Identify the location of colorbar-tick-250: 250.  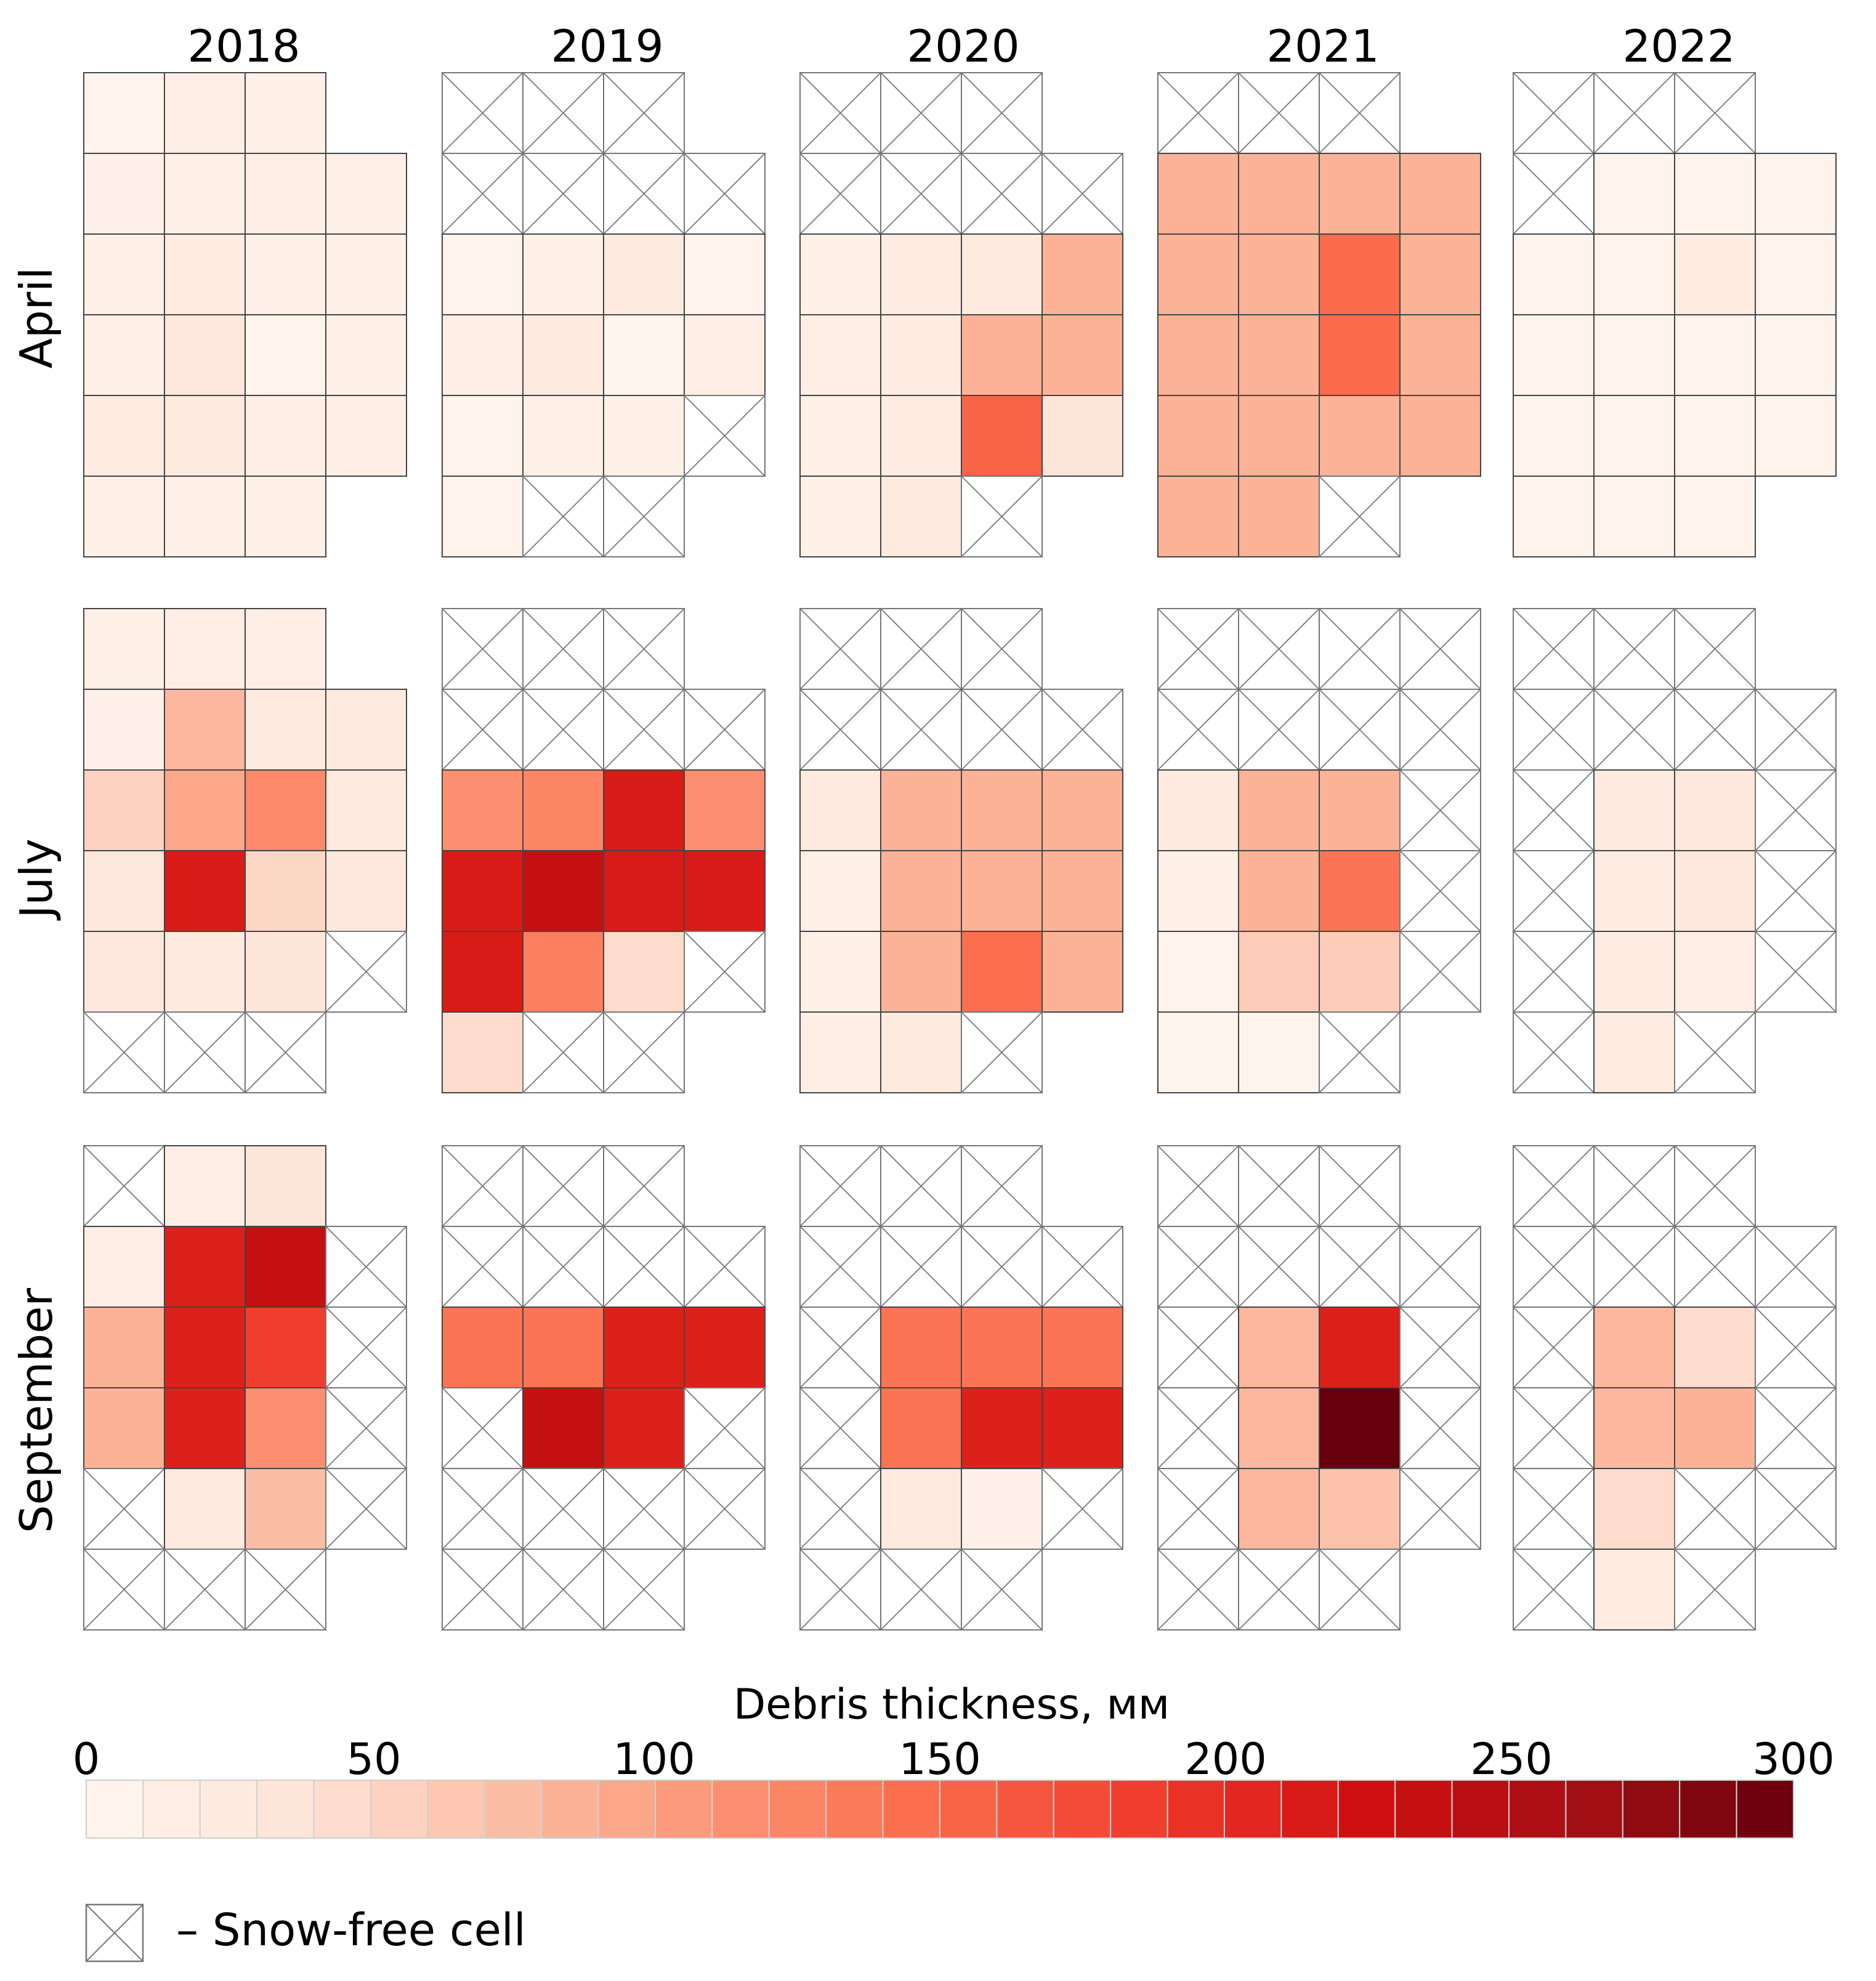
(1511, 1759).